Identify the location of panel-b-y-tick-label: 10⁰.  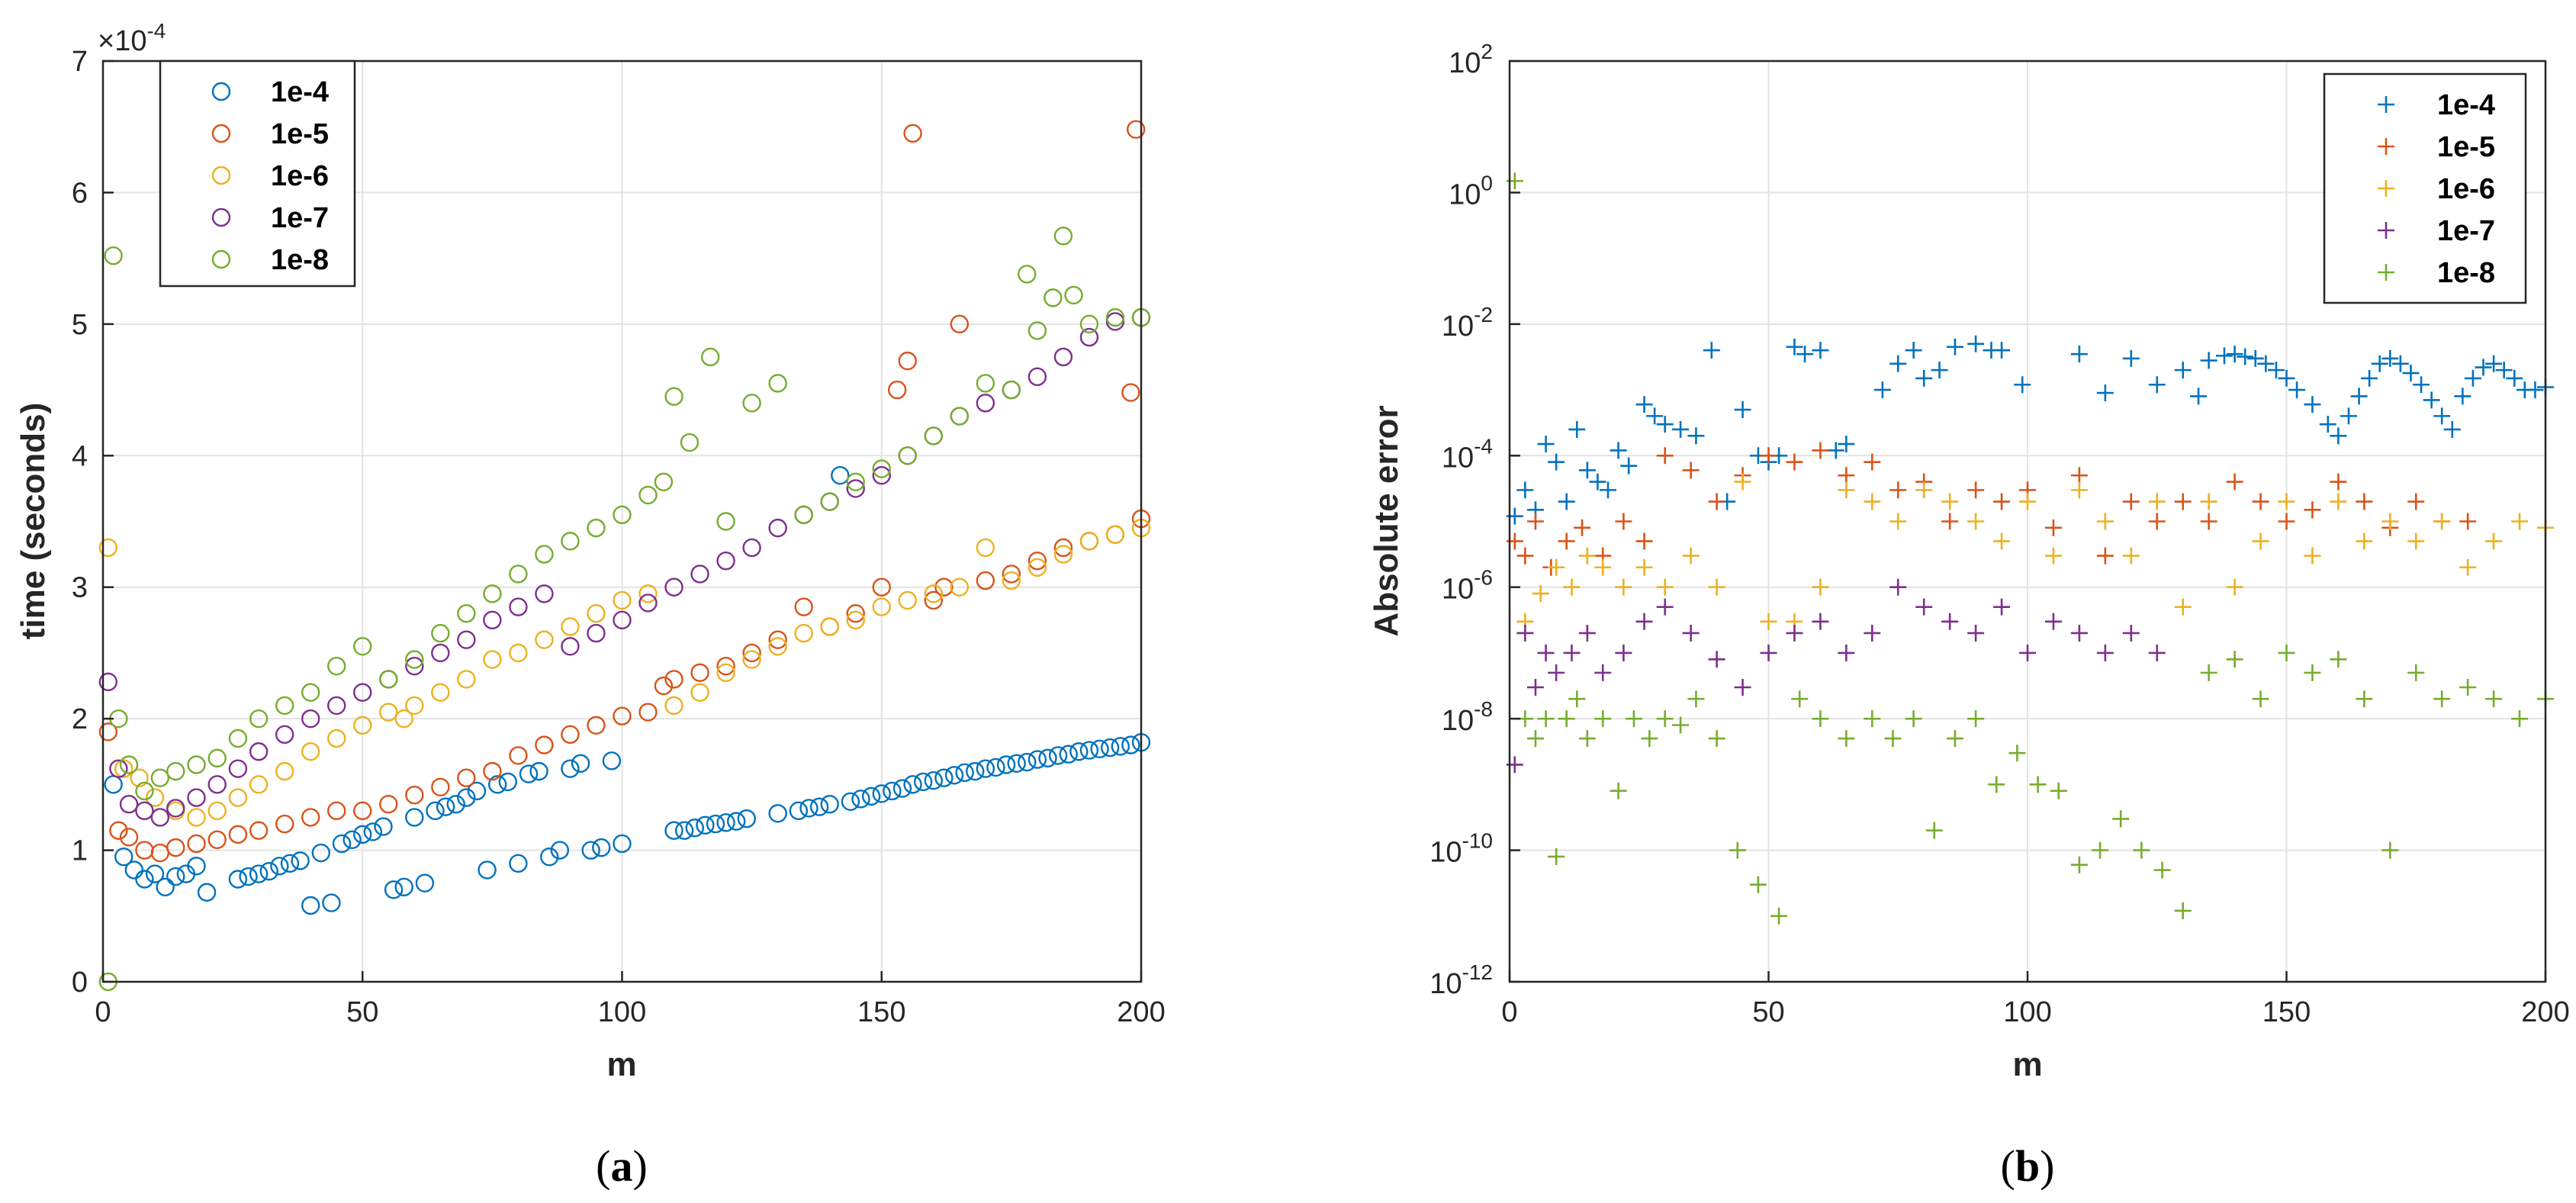
(1471, 191).